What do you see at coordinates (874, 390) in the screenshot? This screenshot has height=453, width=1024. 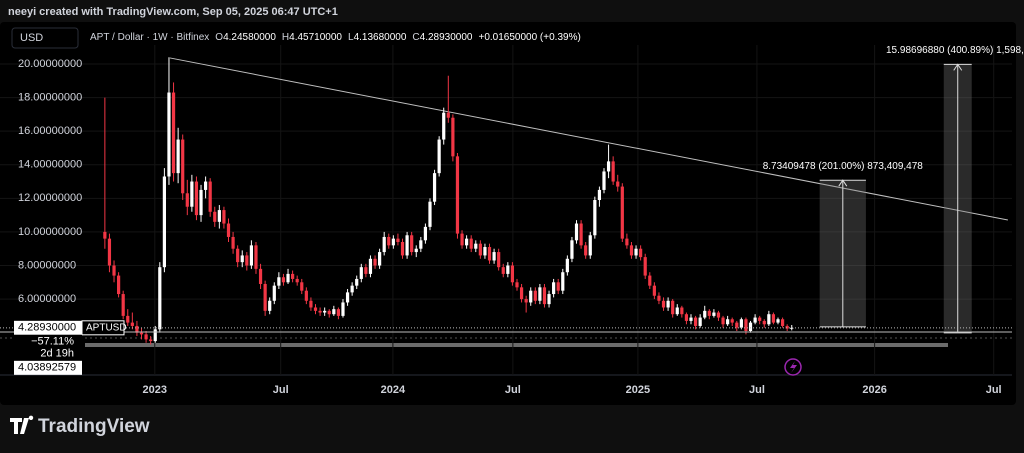 I see `x-tick-label: 2026` at bounding box center [874, 390].